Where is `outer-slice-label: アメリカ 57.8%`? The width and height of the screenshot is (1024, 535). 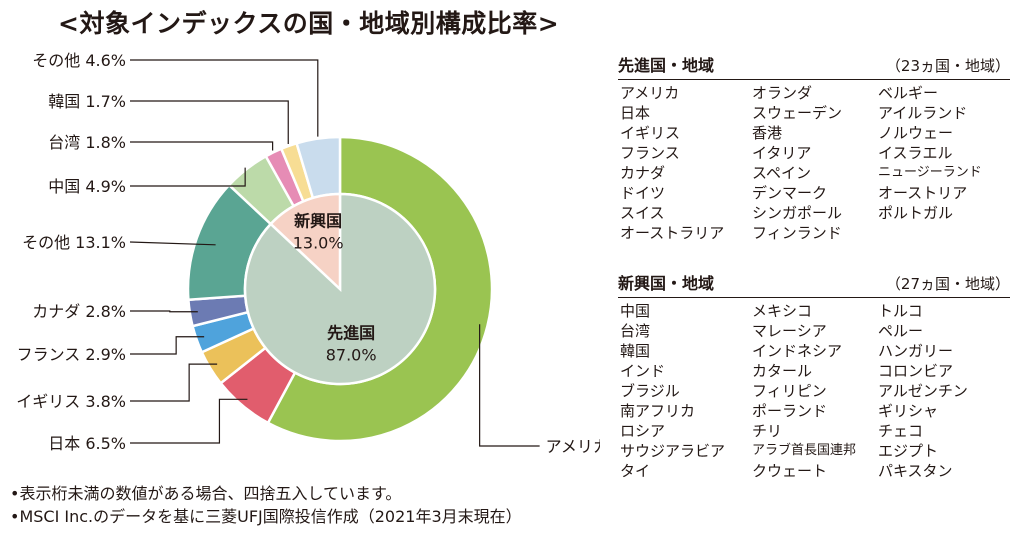
outer-slice-label: アメリカ 57.8% is located at coordinates (573, 446).